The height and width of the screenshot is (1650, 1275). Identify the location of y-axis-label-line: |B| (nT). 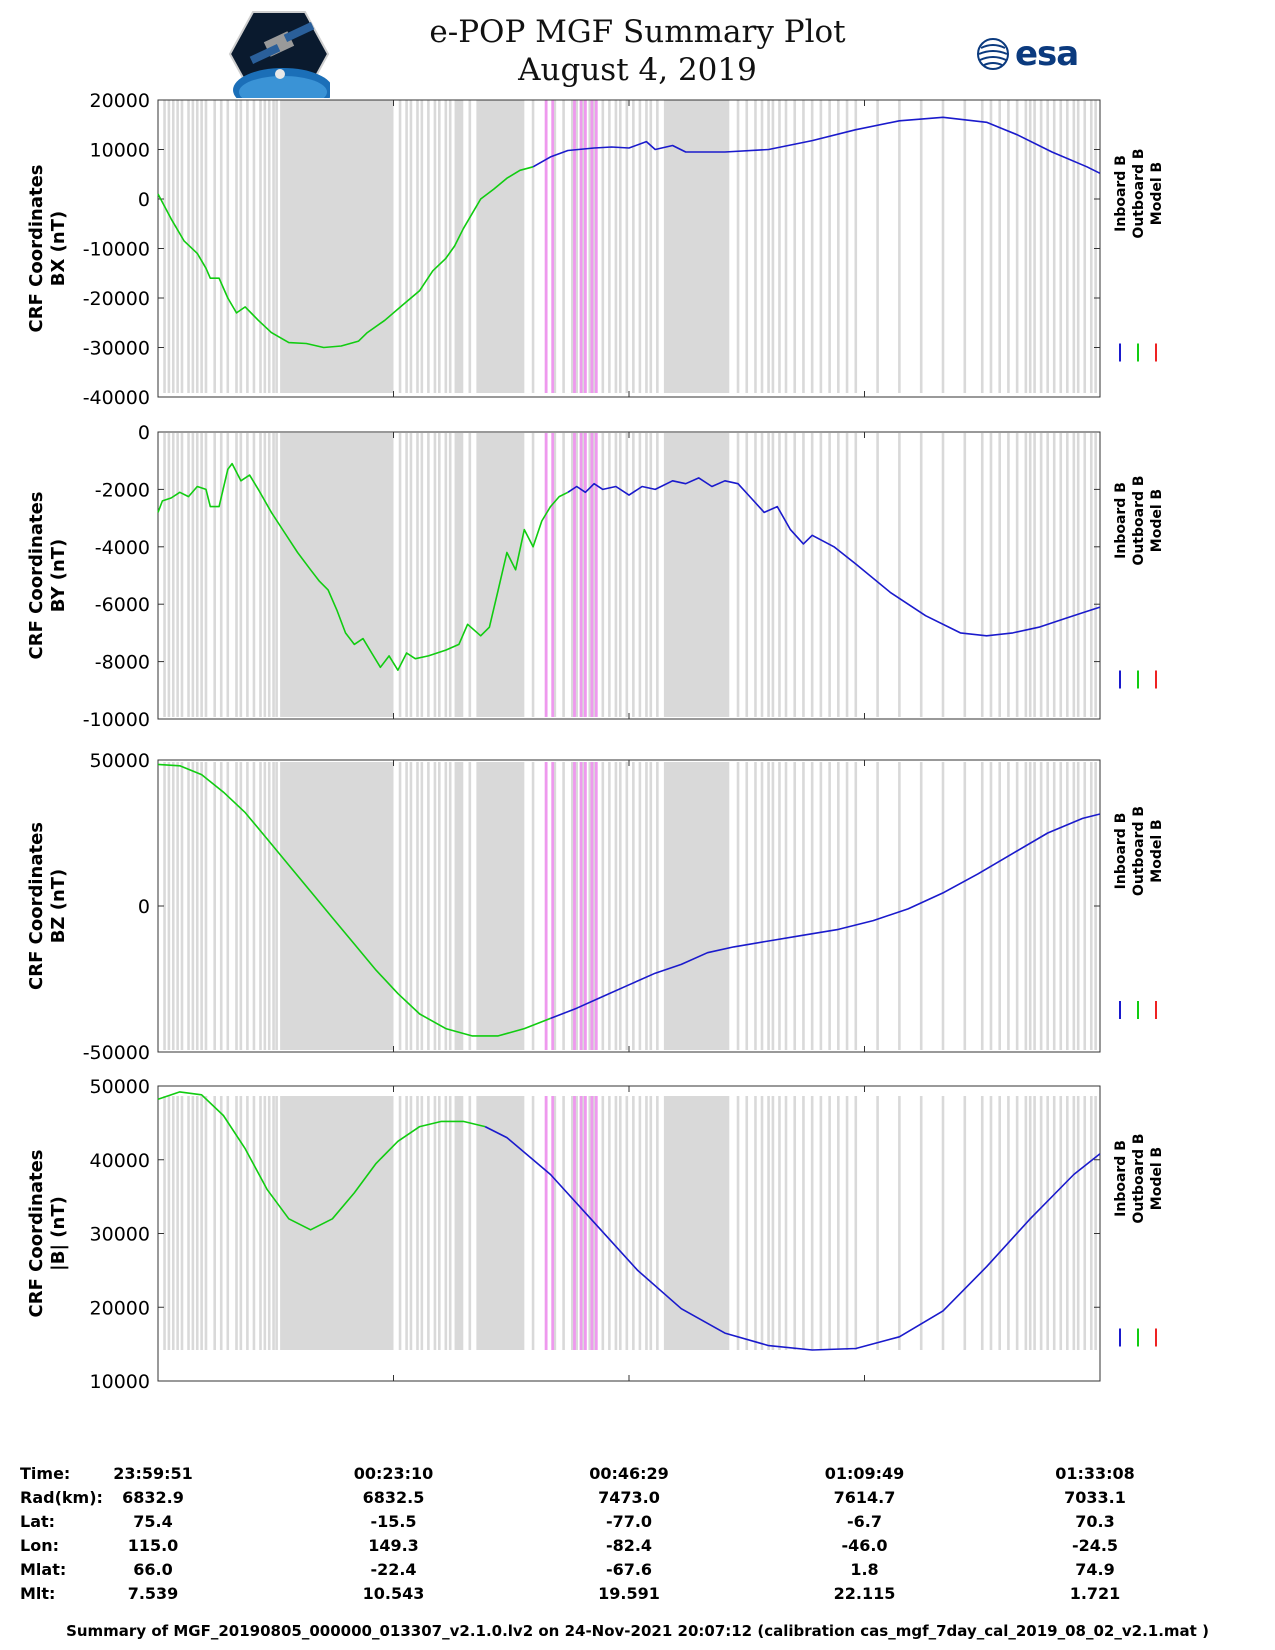
(58, 1233).